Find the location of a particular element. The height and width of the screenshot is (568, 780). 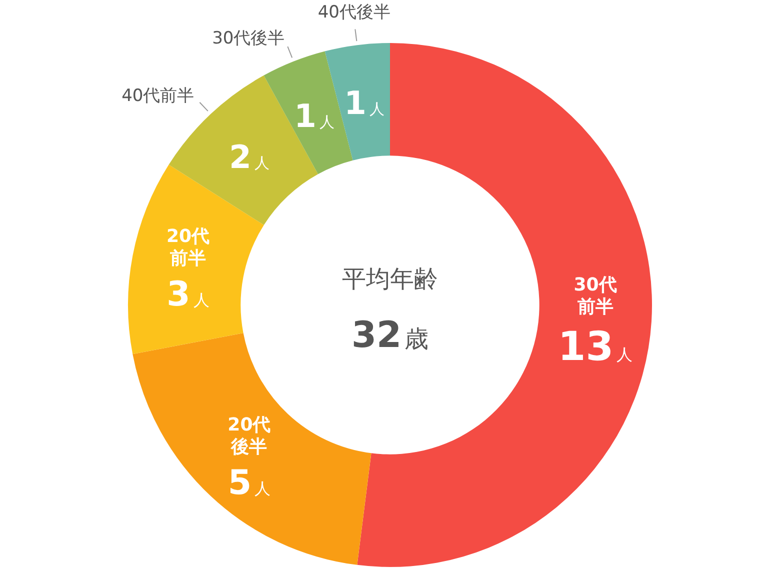

slice-label: 30代前半 is located at coordinates (595, 296).